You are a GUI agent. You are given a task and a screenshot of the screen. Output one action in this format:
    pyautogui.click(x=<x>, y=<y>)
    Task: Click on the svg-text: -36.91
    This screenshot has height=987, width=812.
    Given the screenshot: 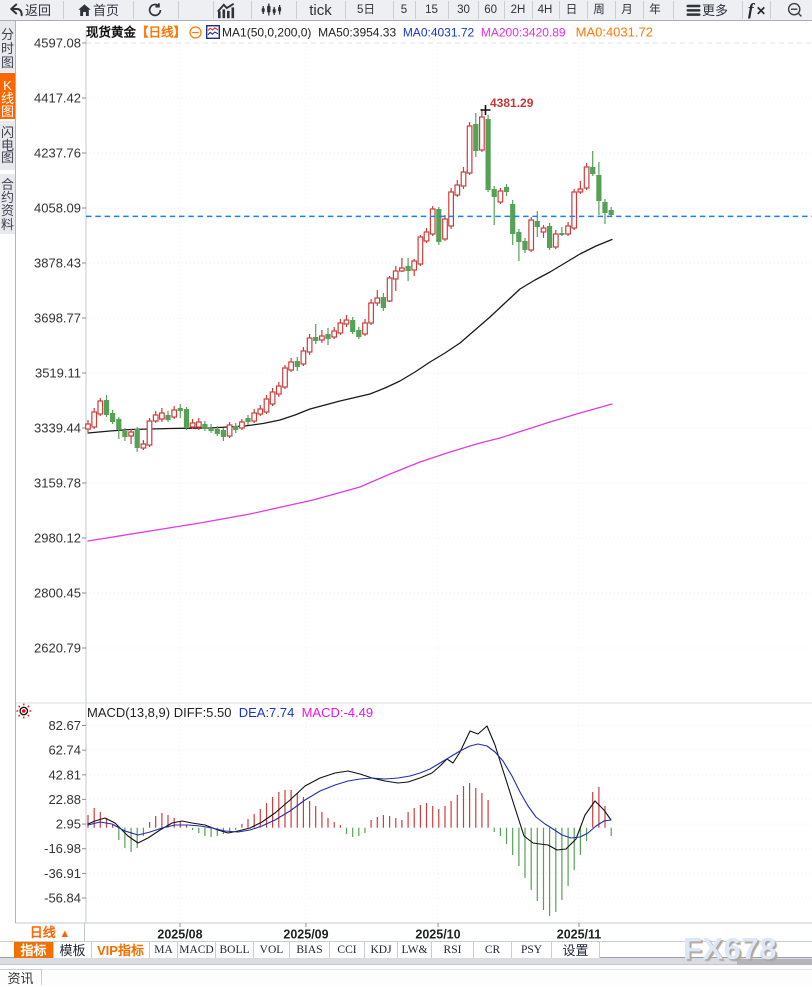 What is the action you would take?
    pyautogui.click(x=62, y=873)
    